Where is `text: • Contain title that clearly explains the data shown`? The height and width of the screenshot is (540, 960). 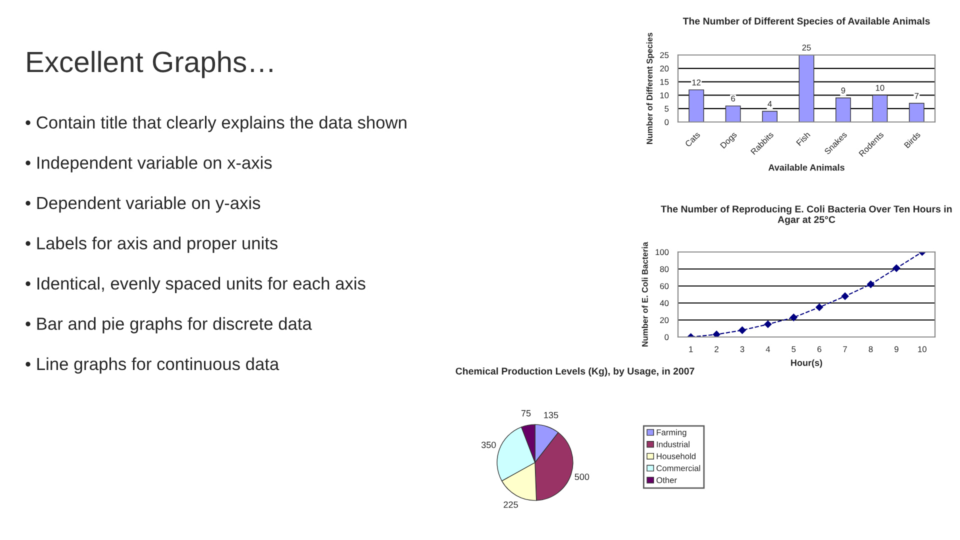
text: • Contain title that clearly explains the data shown is located at coordinates (216, 124).